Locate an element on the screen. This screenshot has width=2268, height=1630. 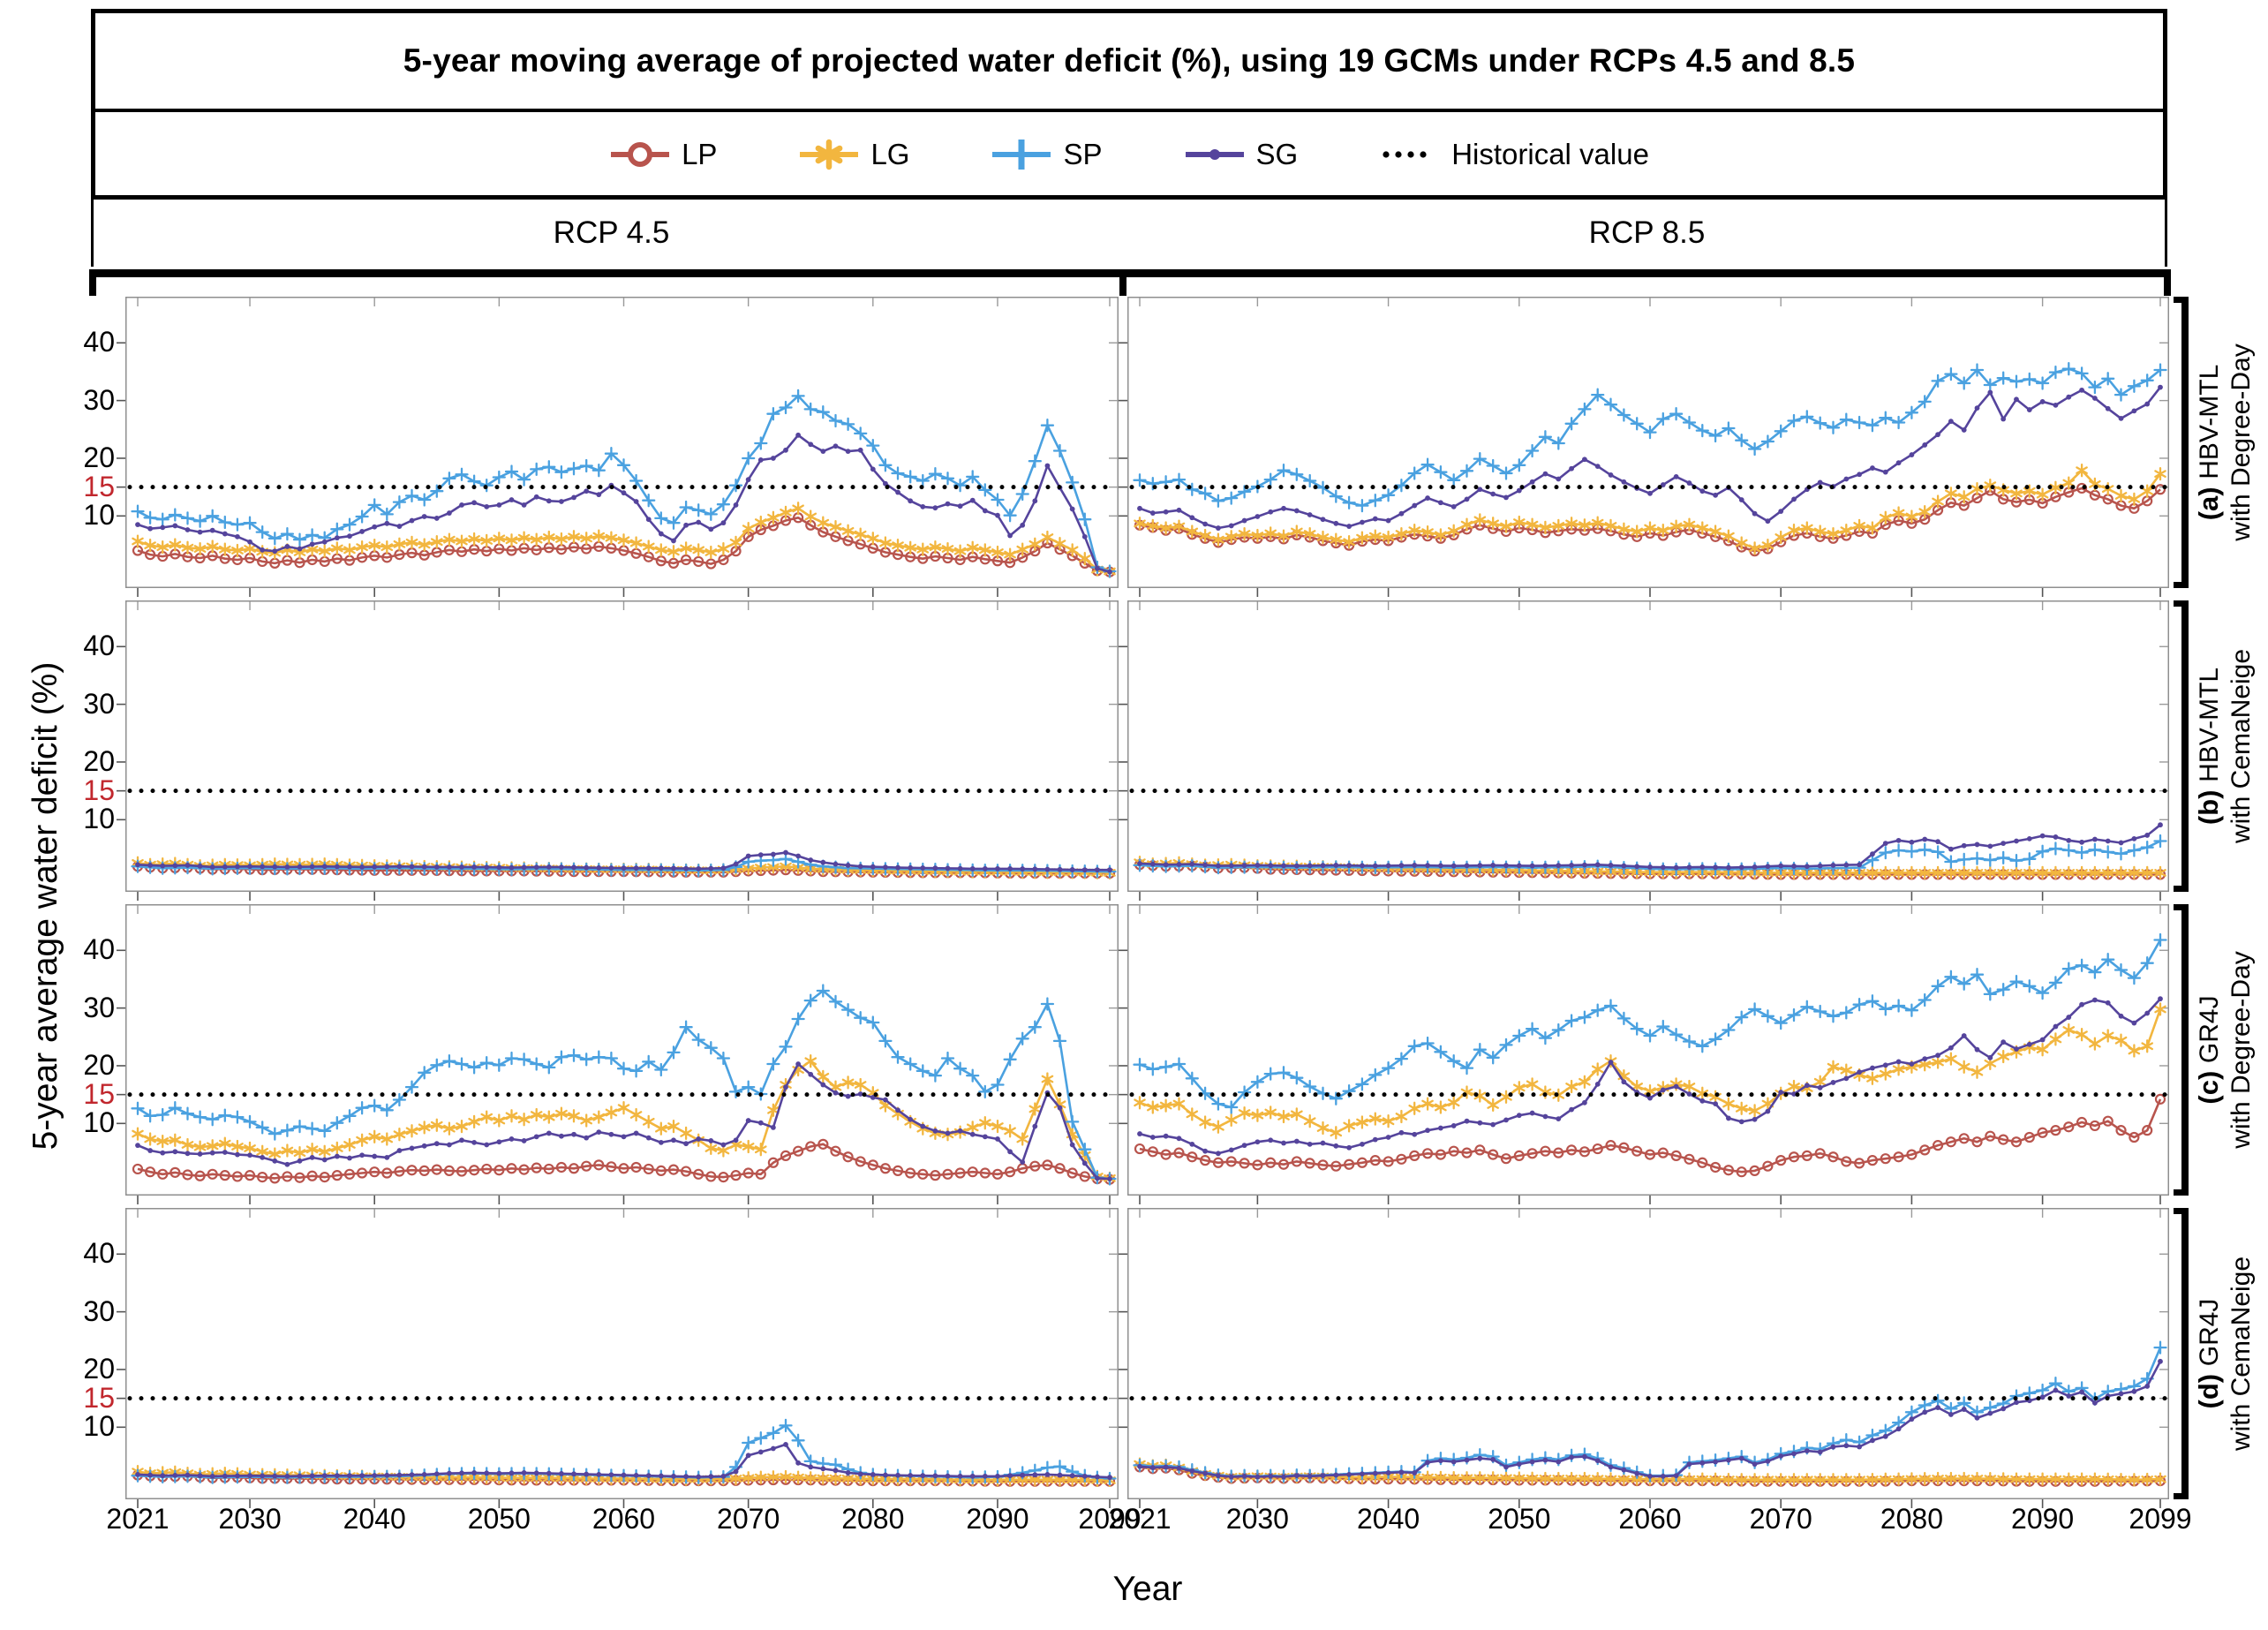
subplot-a-rcp85 is located at coordinates (1644, 447).